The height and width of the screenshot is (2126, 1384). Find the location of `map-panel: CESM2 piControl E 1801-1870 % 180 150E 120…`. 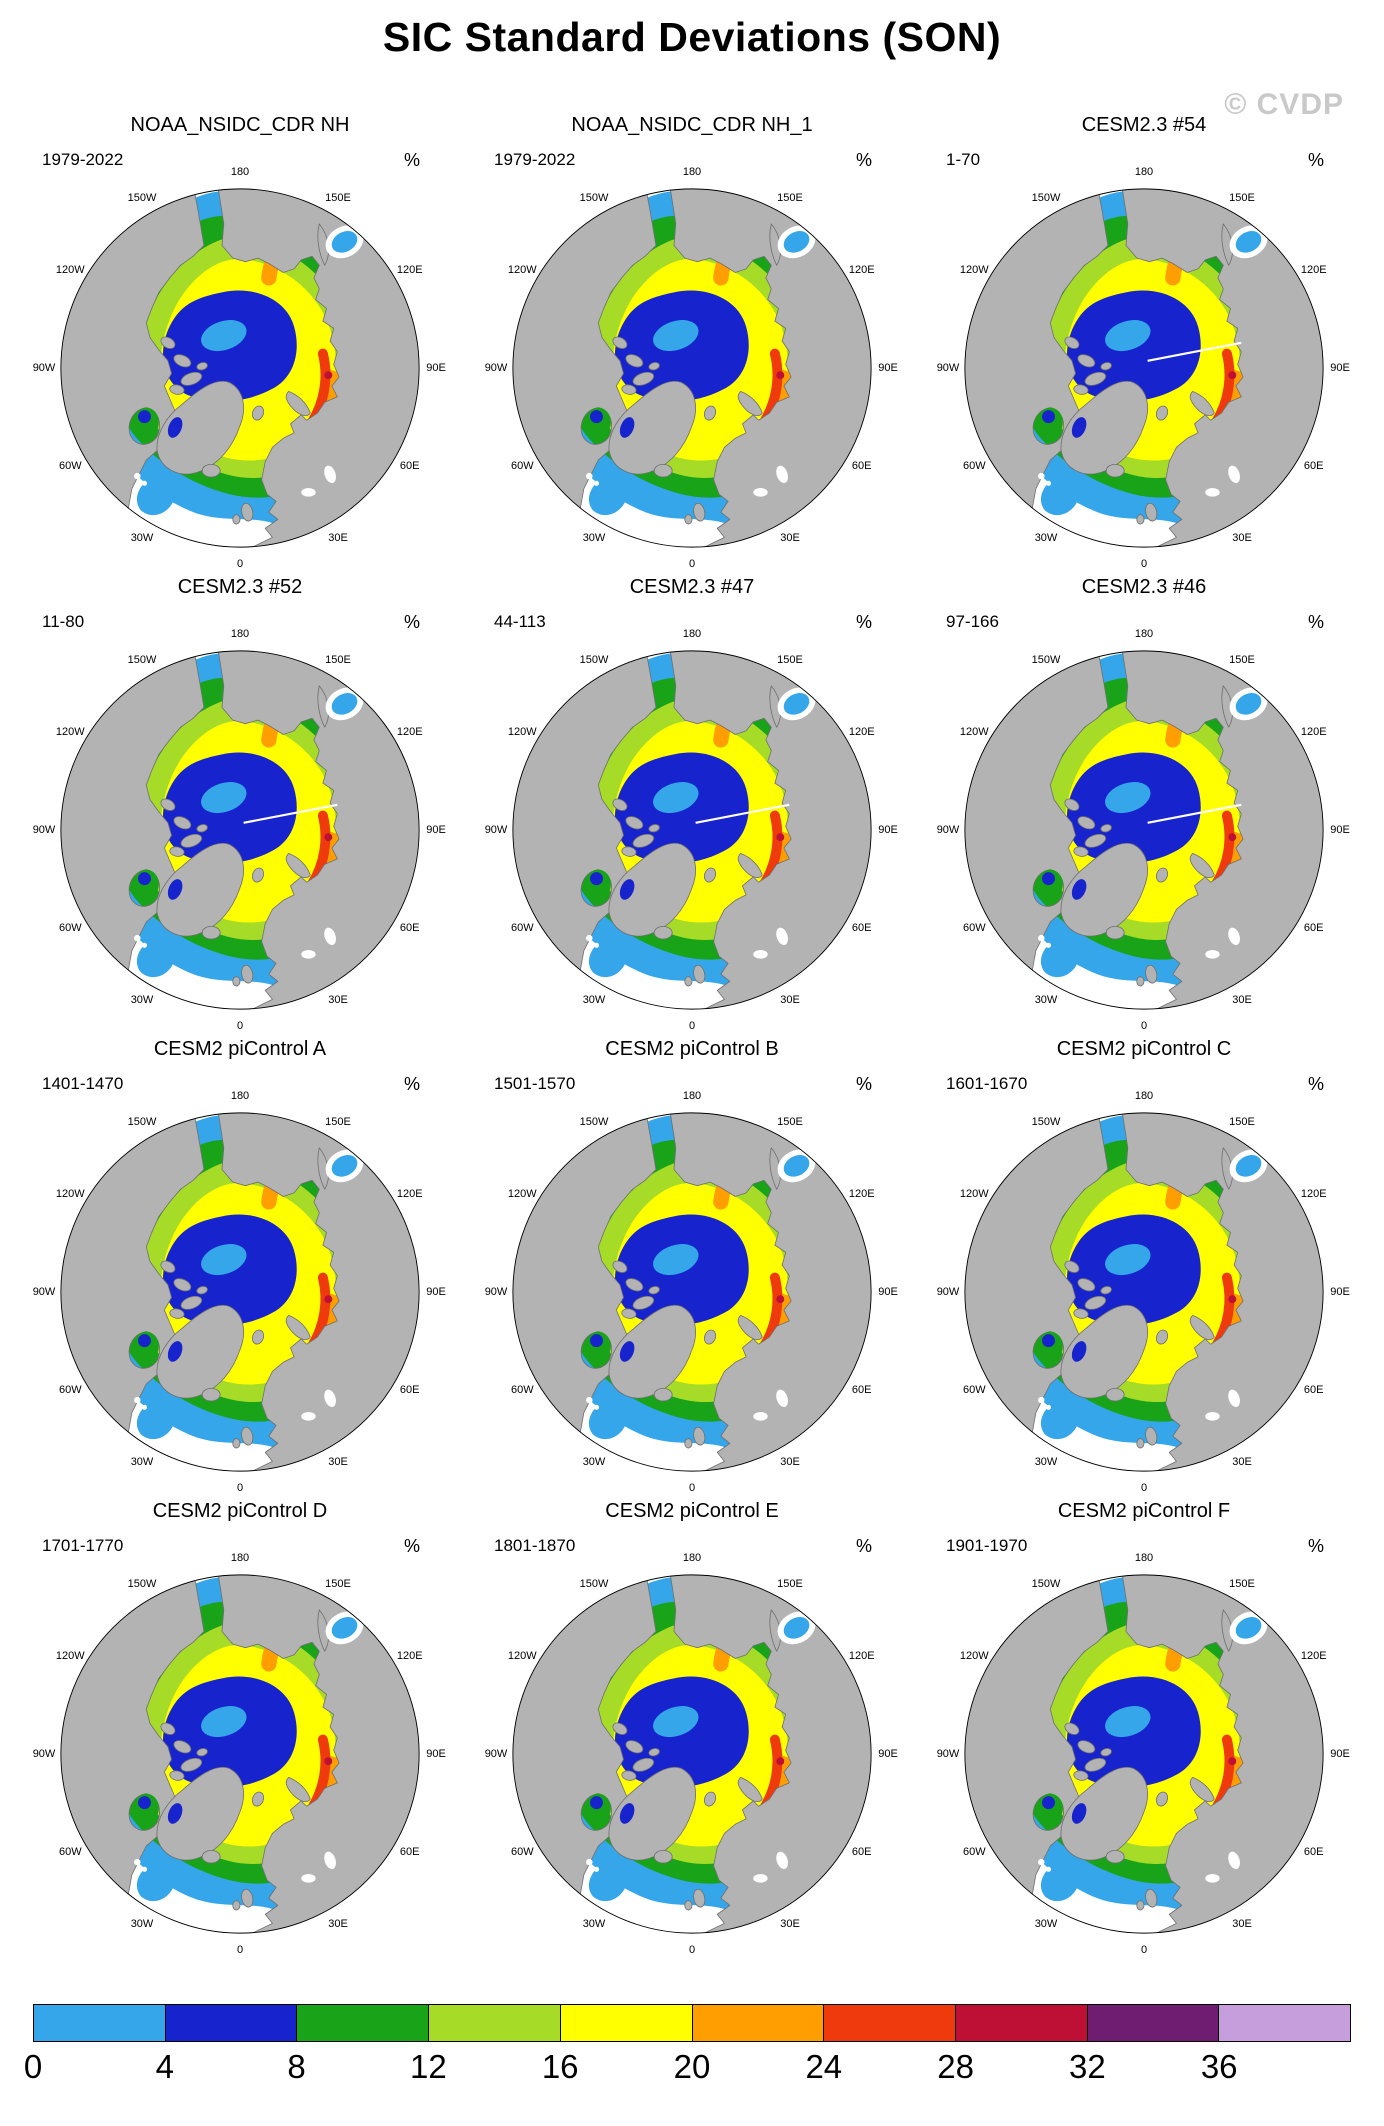

map-panel: CESM2 piControl E 1801-1870 % 180 150E 120… is located at coordinates (692, 1729).